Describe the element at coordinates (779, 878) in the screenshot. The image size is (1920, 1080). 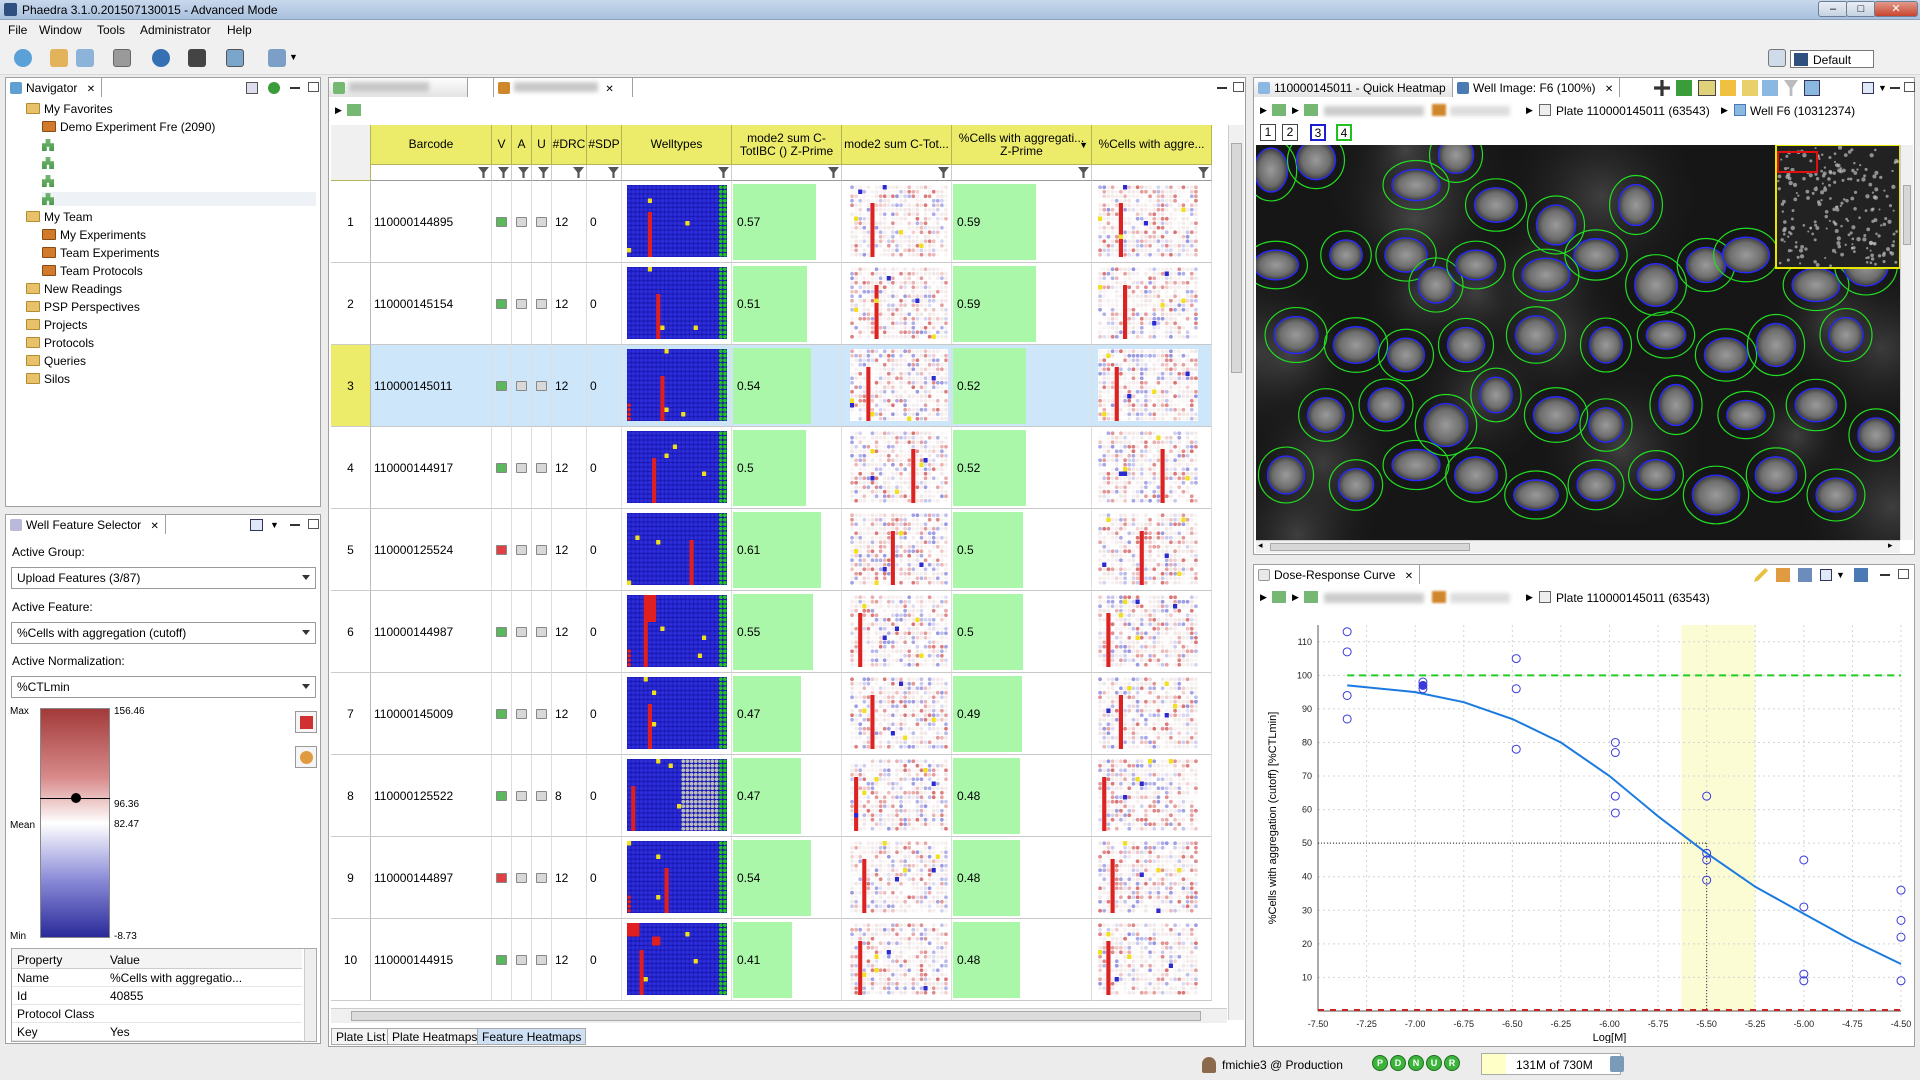
I see `table-row: 9 110000144897 12 0 0.54 0.48` at that location.